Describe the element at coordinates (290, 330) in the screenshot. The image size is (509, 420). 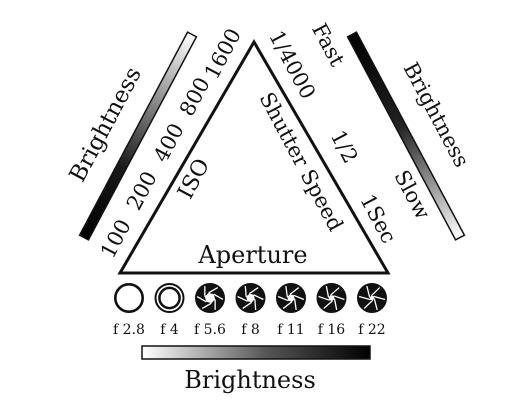
I see `aperture-stop-label-5: f 11` at that location.